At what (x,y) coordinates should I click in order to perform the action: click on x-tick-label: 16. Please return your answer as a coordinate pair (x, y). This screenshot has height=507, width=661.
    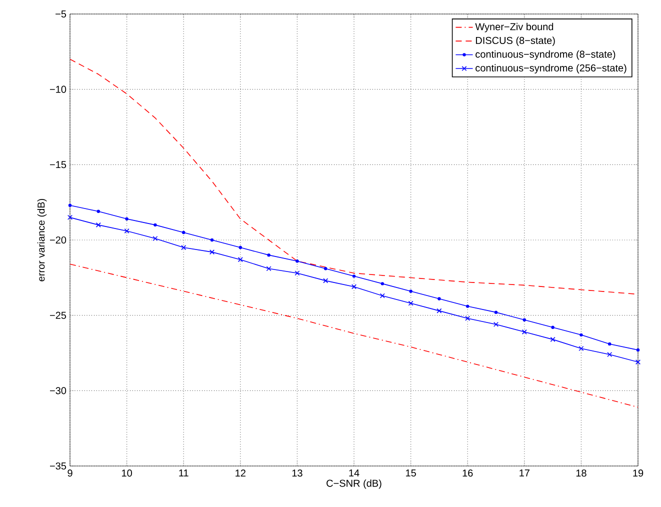
    Looking at the image, I should click on (467, 473).